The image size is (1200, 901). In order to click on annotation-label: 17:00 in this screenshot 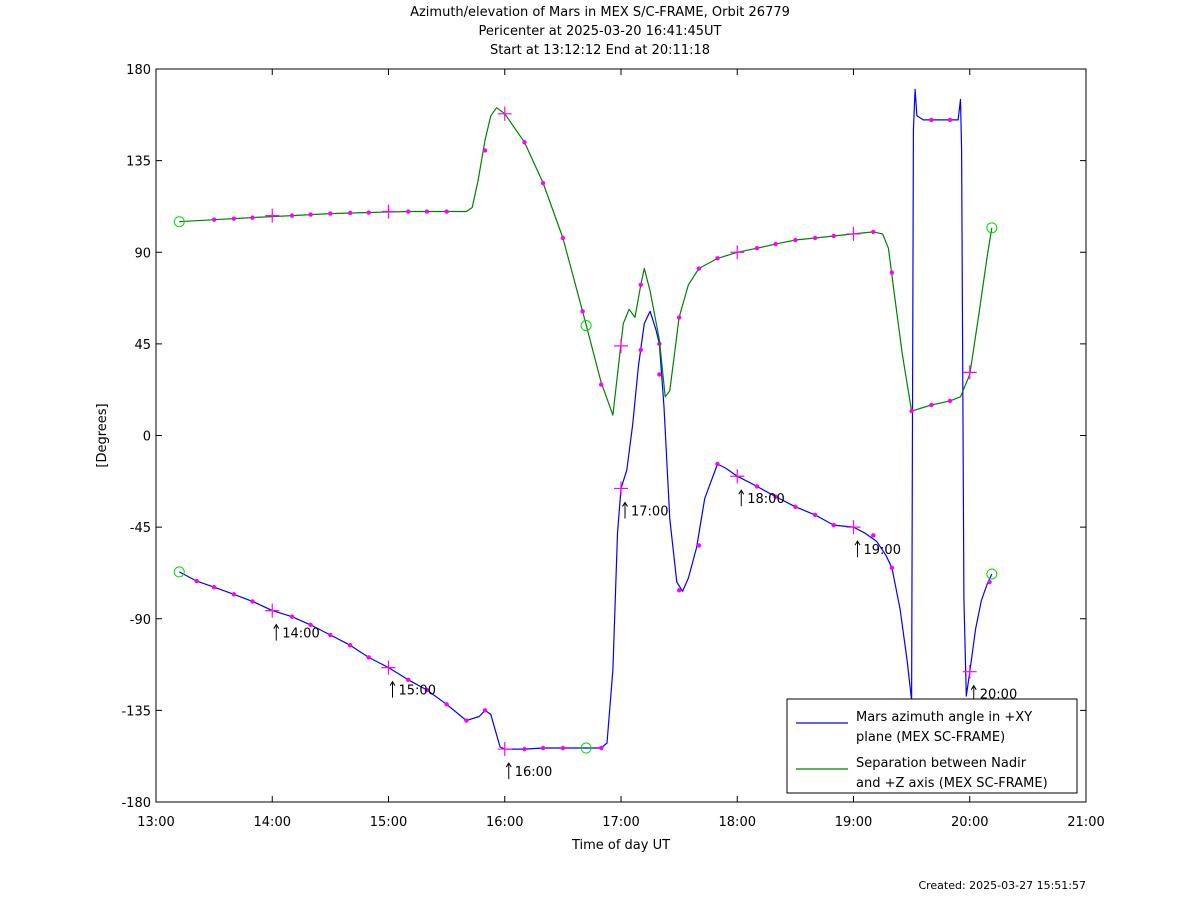, I will do `click(649, 511)`.